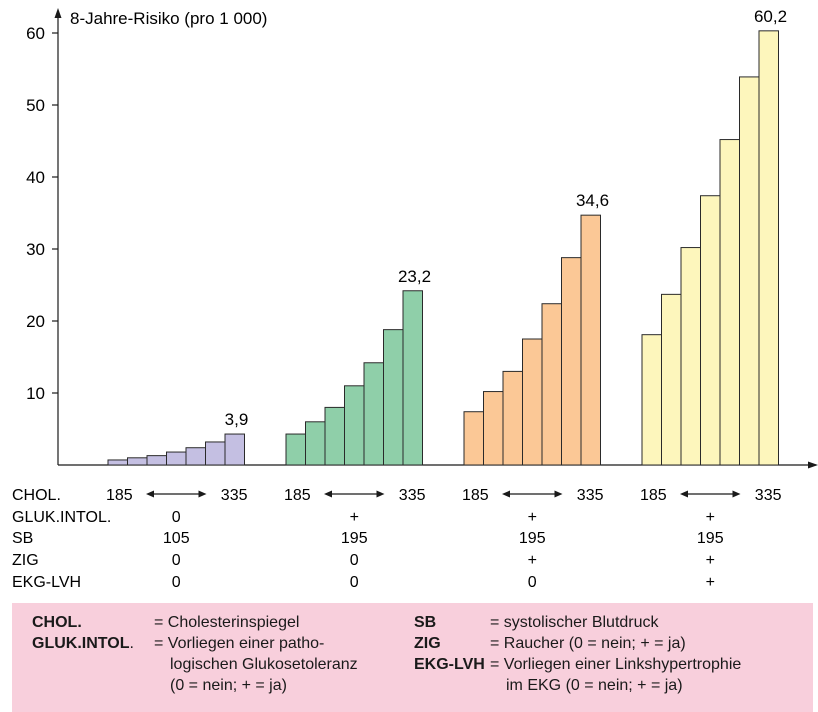 Image resolution: width=818 pixels, height=712 pixels. Describe the element at coordinates (592, 200) in the screenshot. I see `peak-label: 34,6` at that location.